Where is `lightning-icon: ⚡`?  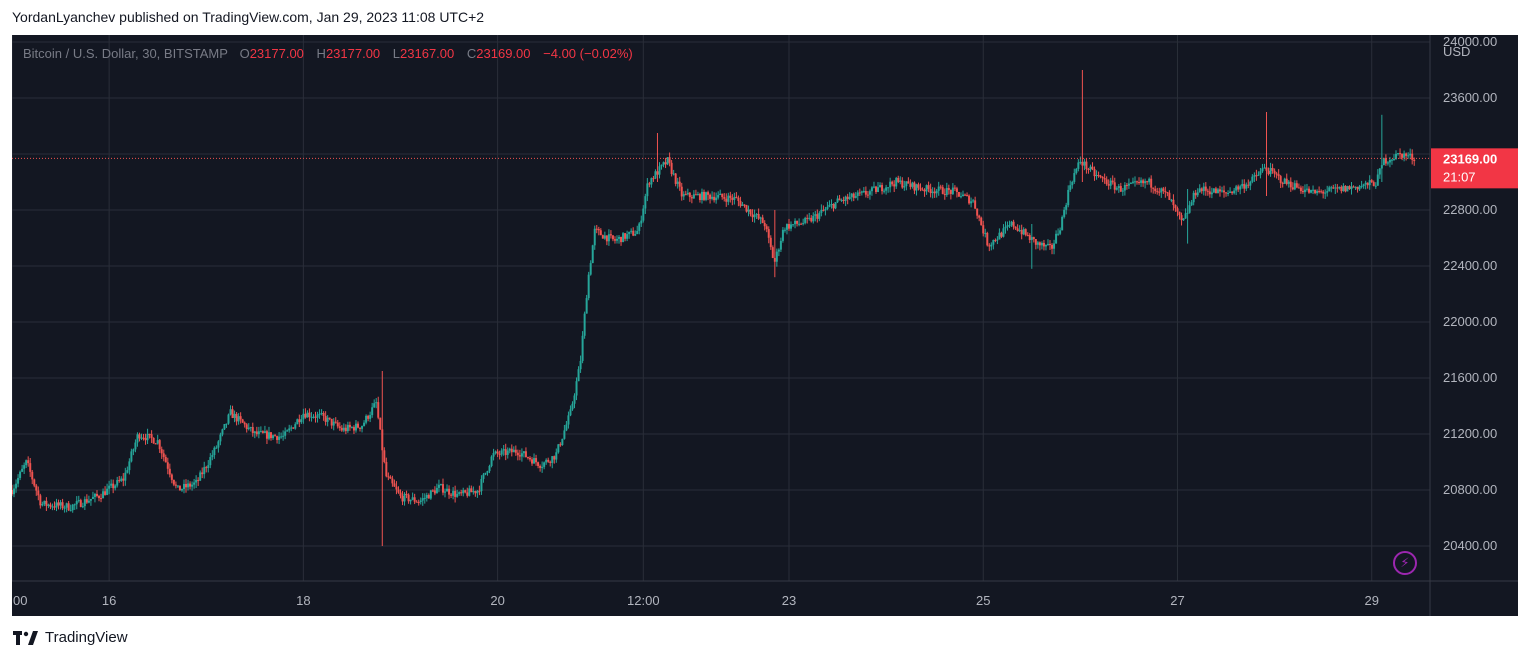
lightning-icon: ⚡ is located at coordinates (1405, 563).